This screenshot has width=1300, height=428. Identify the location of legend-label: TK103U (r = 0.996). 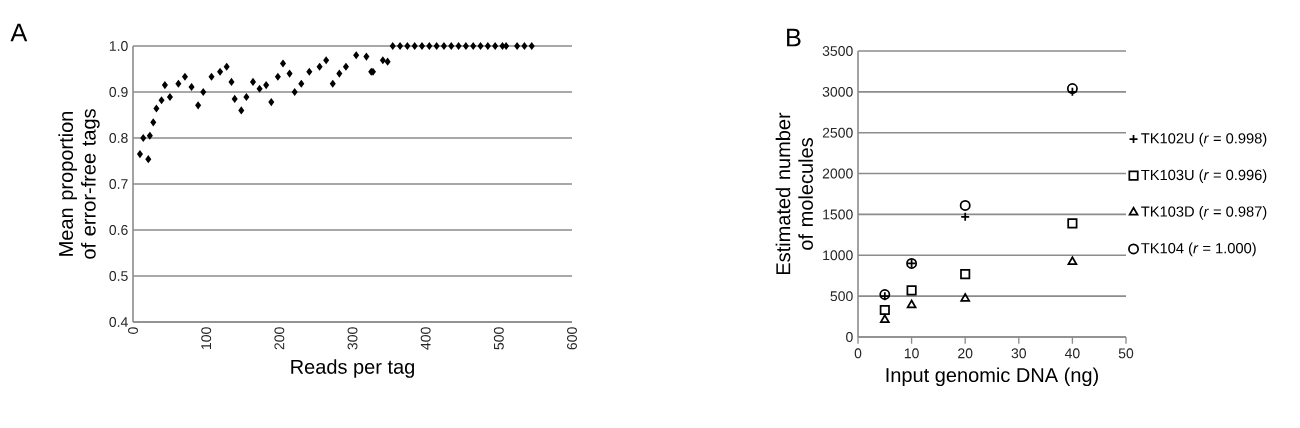
(1204, 176).